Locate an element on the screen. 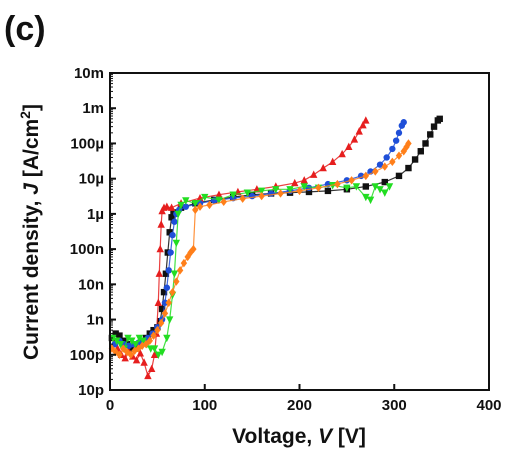 This screenshot has height=460, width=515. y-axis-ticks: 10p 100p 1n 10n 100n 1µ 10µ 100µ 1m 10m is located at coordinates (93, 232).